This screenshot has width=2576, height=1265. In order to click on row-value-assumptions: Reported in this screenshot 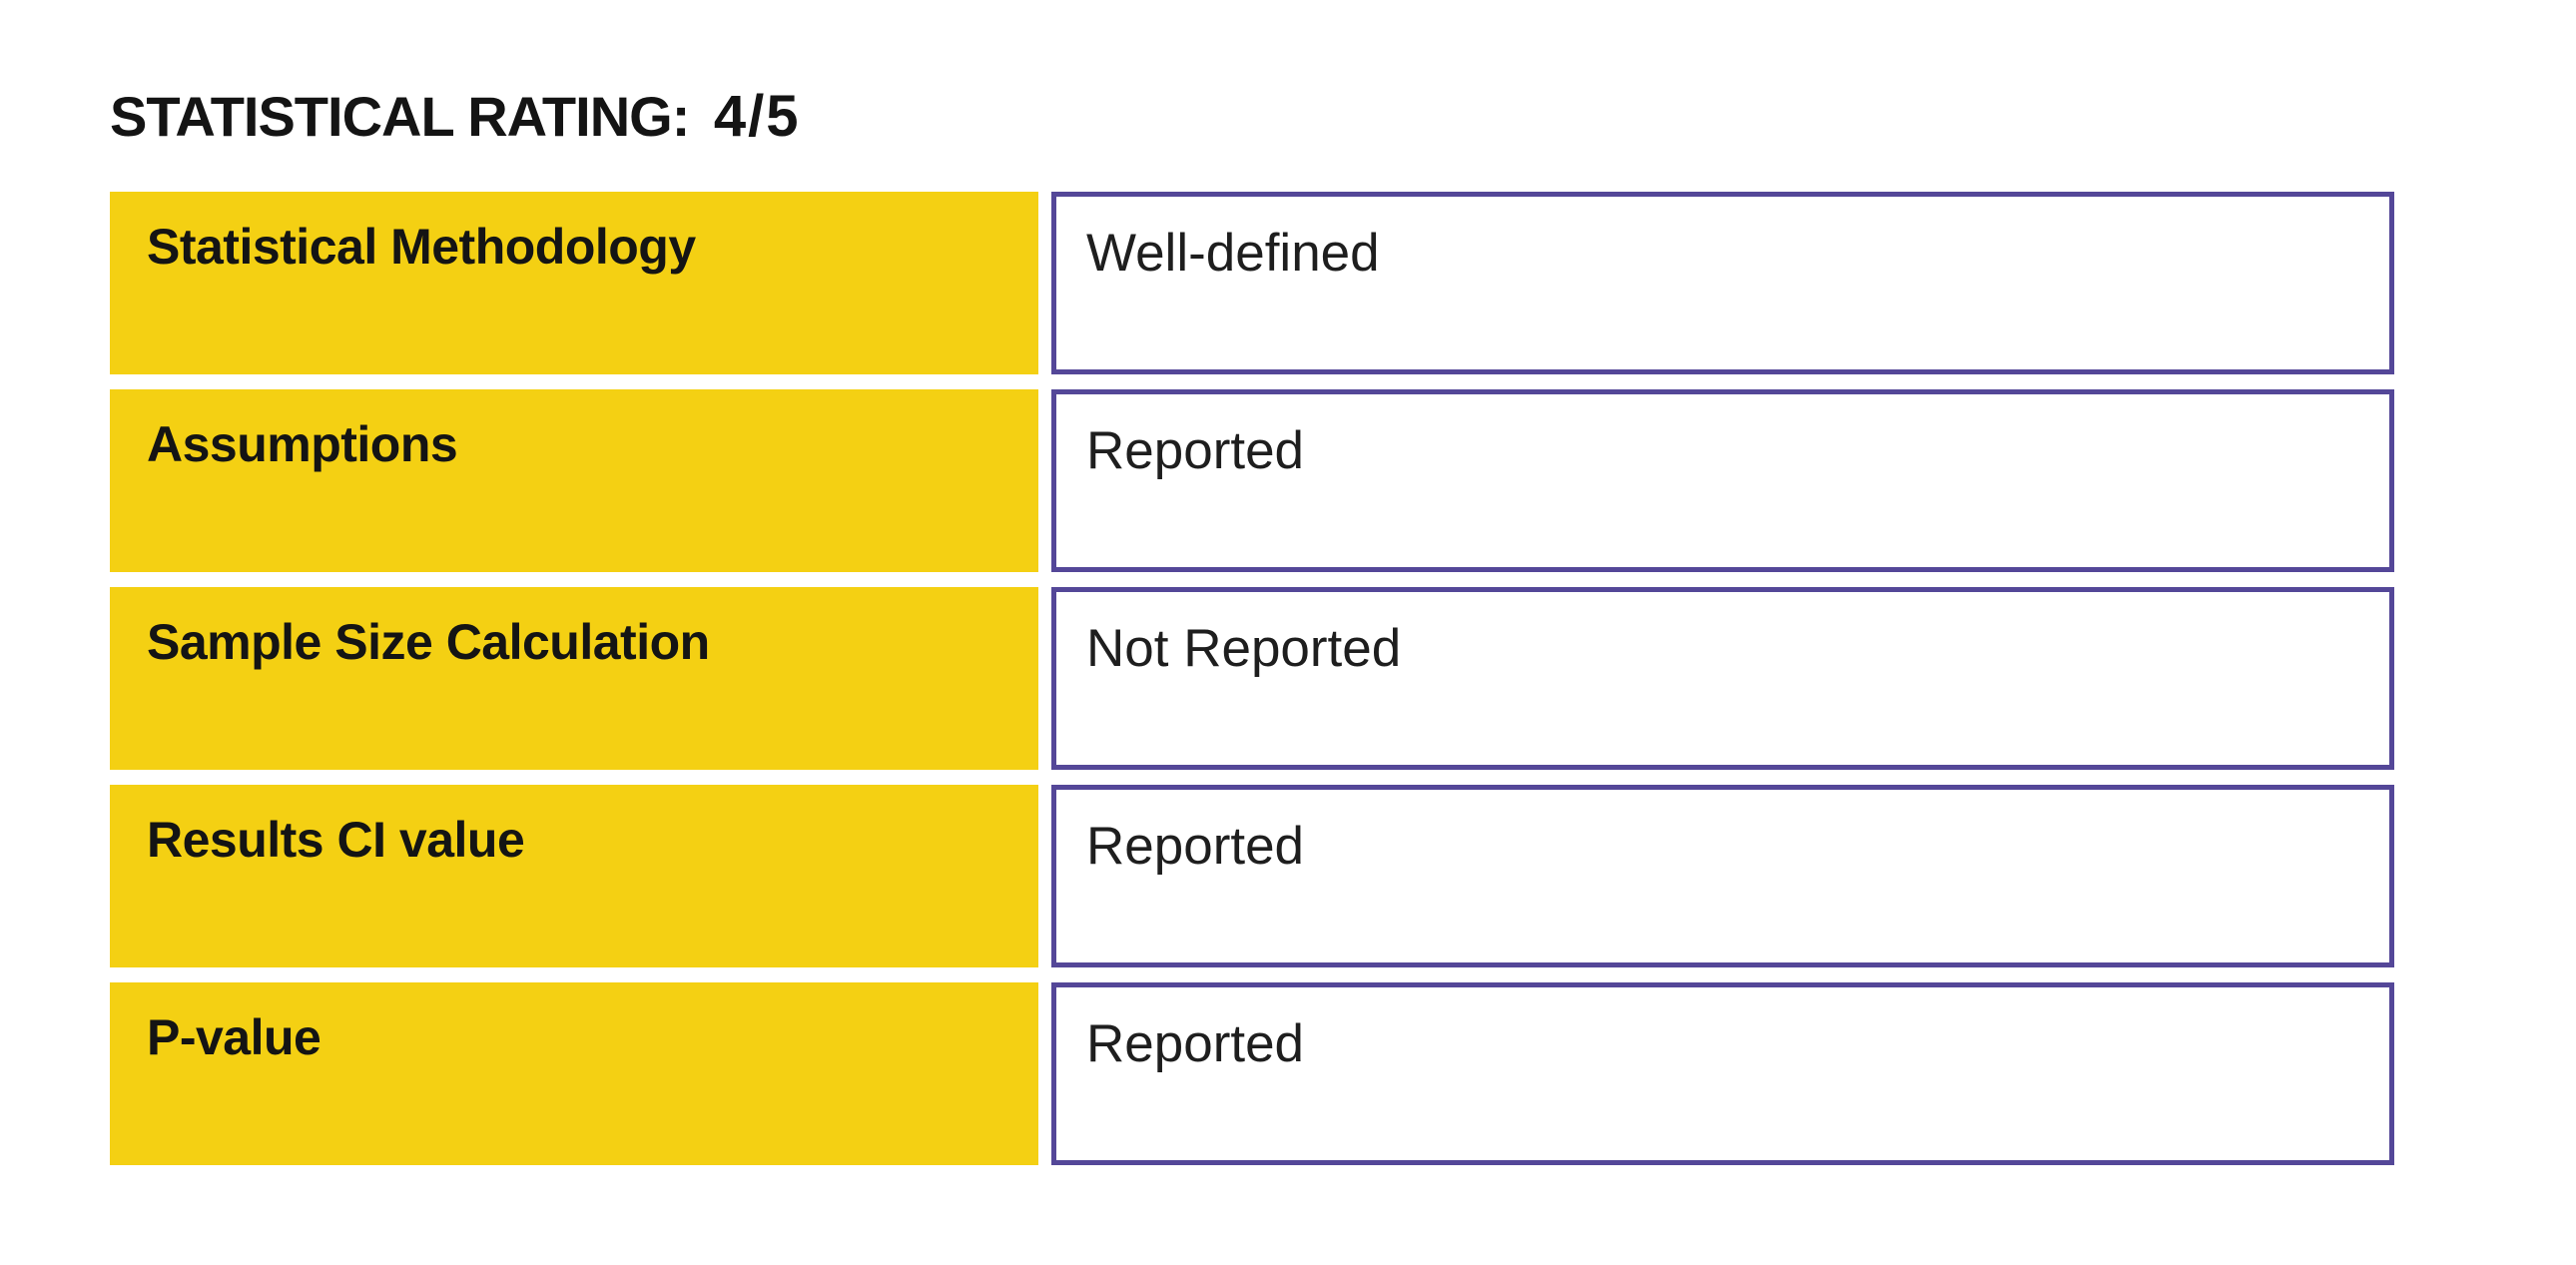, I will do `click(1722, 481)`.